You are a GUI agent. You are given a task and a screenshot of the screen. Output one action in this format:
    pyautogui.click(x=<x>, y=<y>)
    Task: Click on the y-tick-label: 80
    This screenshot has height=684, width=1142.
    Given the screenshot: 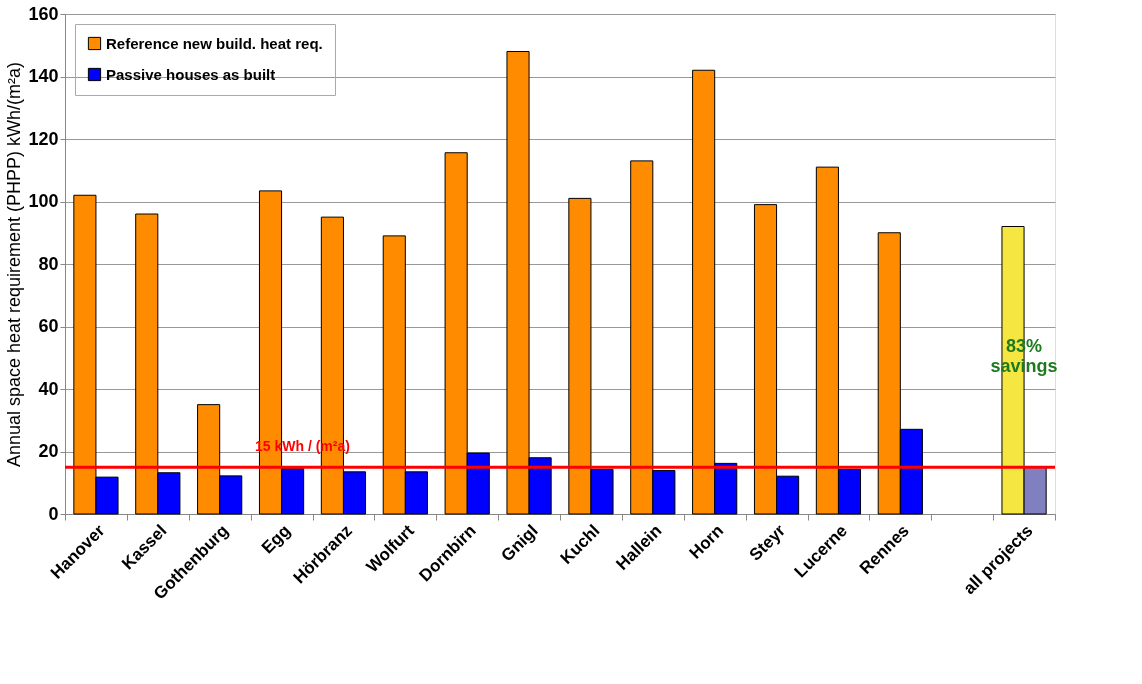 What is the action you would take?
    pyautogui.click(x=48, y=263)
    